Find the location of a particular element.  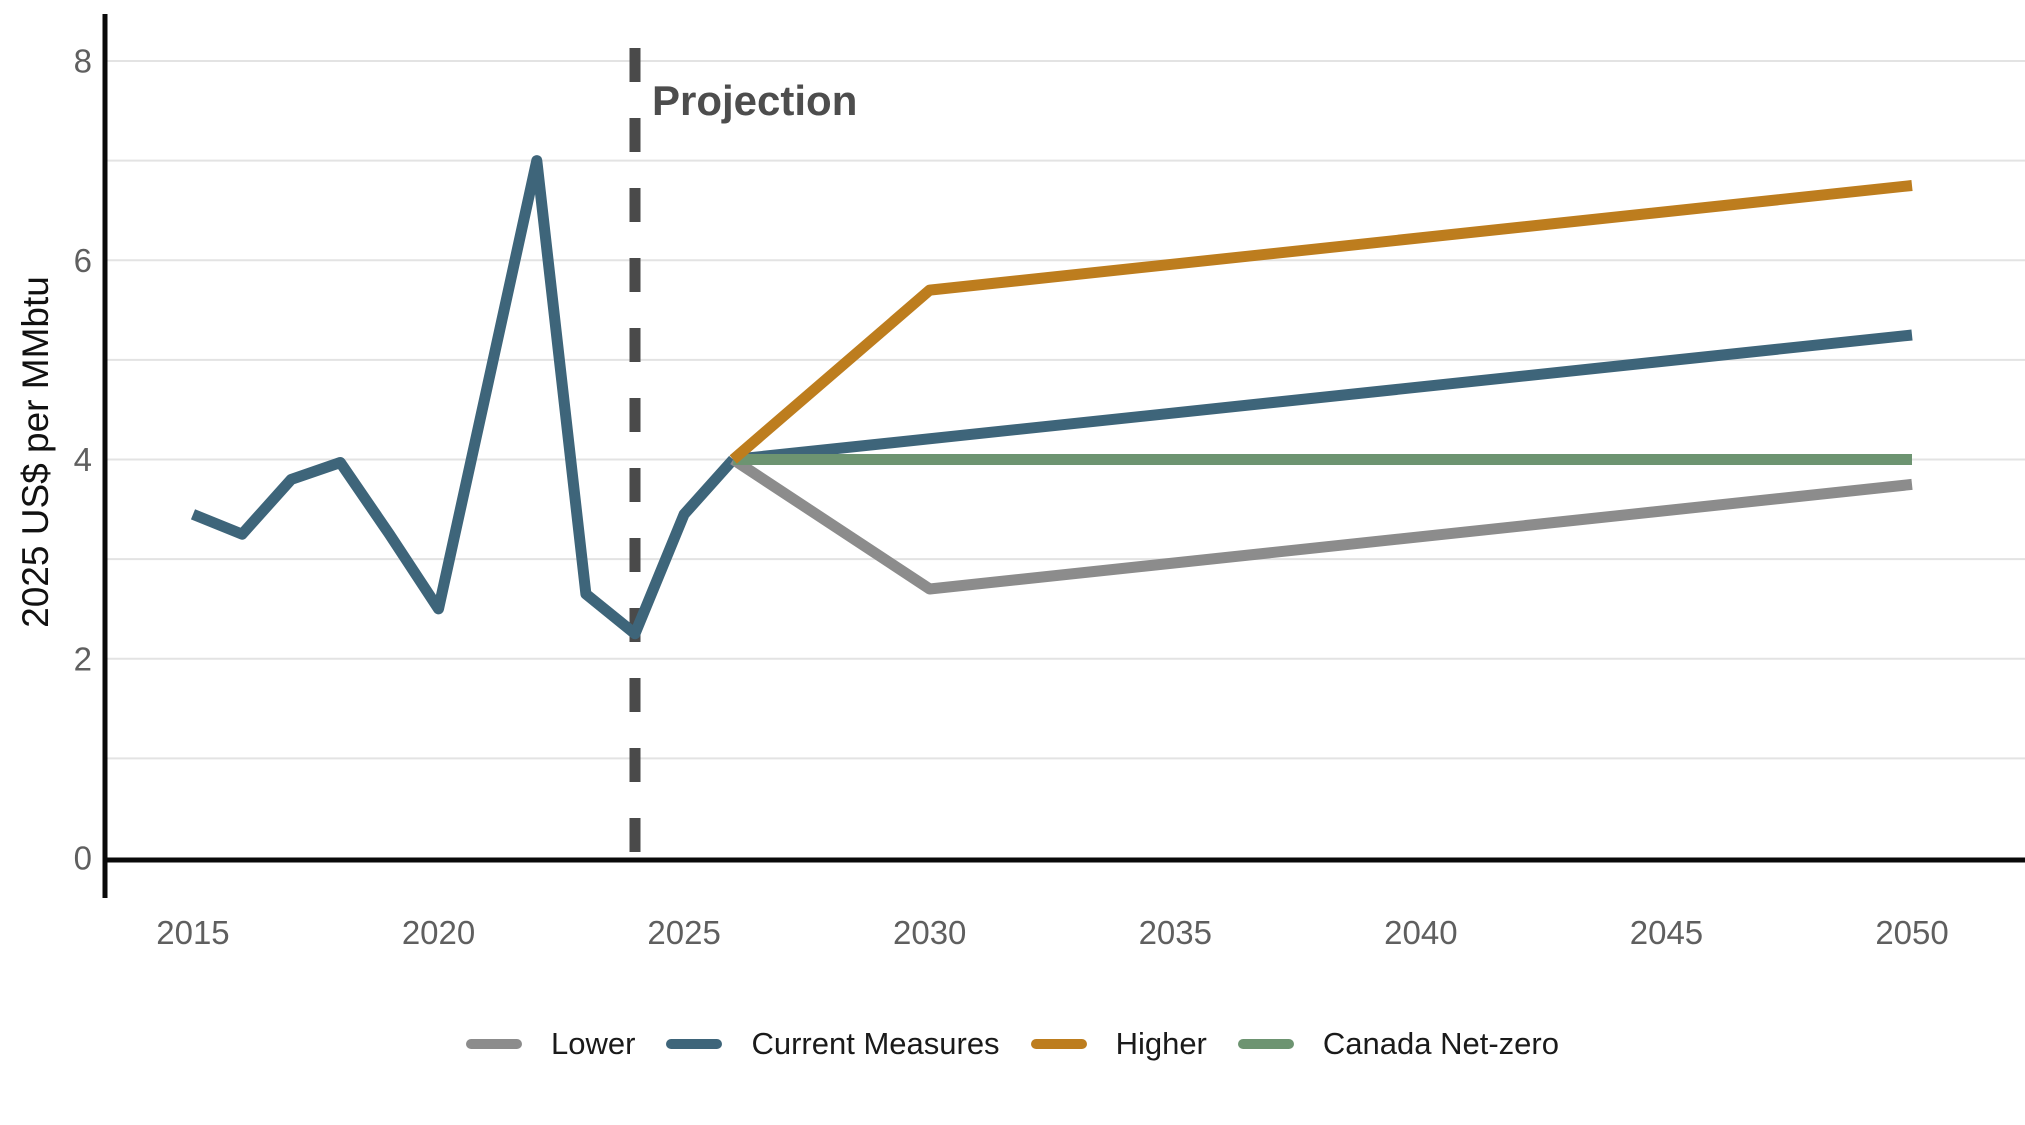

series-line-current-measures is located at coordinates (1322, 397).